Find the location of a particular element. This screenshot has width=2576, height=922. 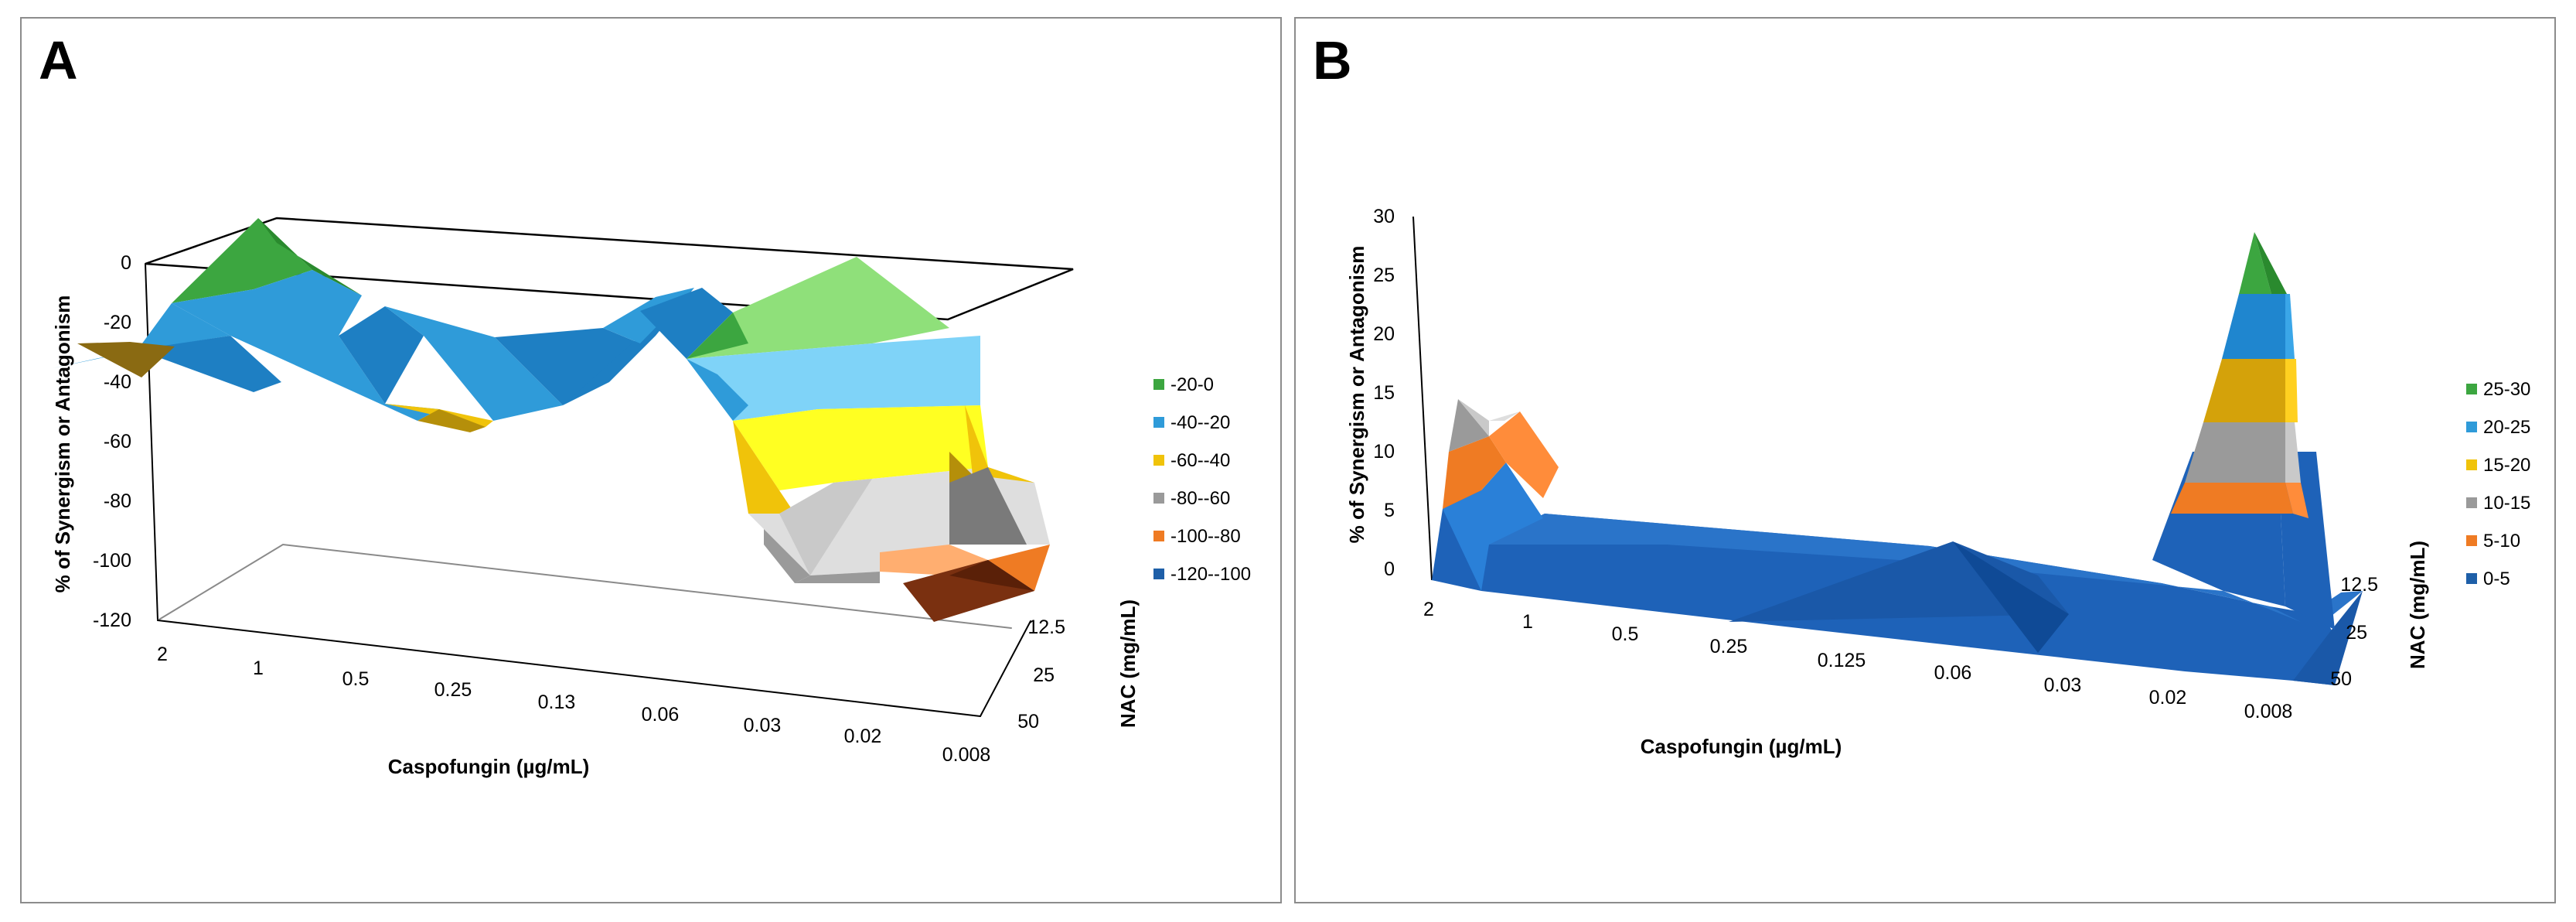

panel-a-letter: A is located at coordinates (58, 60).